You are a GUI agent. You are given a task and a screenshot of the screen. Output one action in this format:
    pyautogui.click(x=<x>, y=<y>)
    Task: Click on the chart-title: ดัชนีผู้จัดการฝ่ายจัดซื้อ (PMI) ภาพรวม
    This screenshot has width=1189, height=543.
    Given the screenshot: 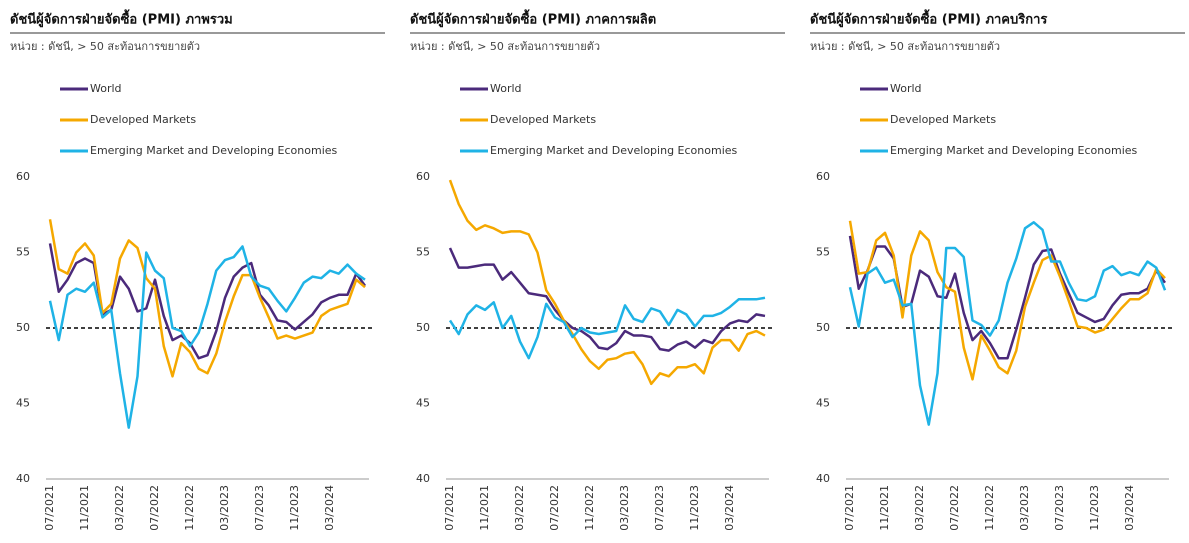 What is the action you would take?
    pyautogui.click(x=121, y=18)
    